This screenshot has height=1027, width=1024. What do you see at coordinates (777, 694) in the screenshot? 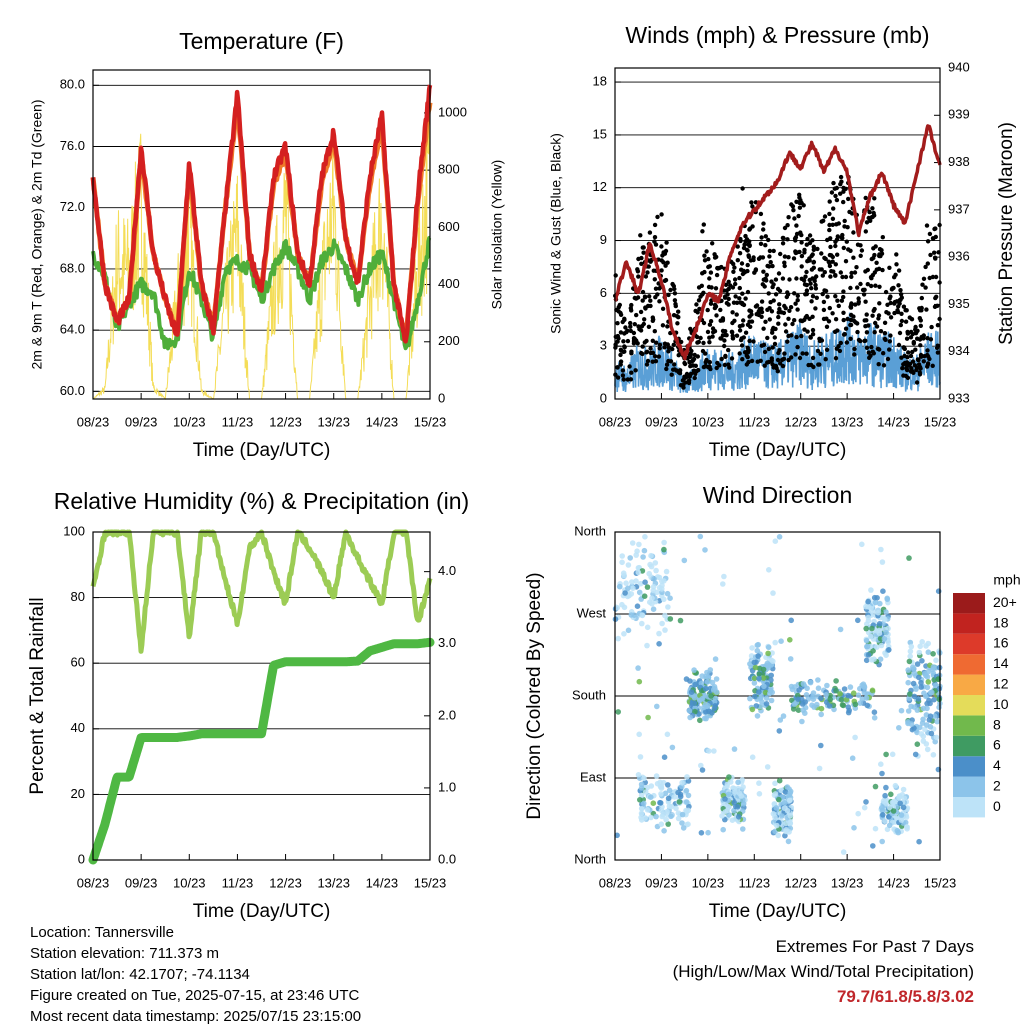
I see `direction-points` at bounding box center [777, 694].